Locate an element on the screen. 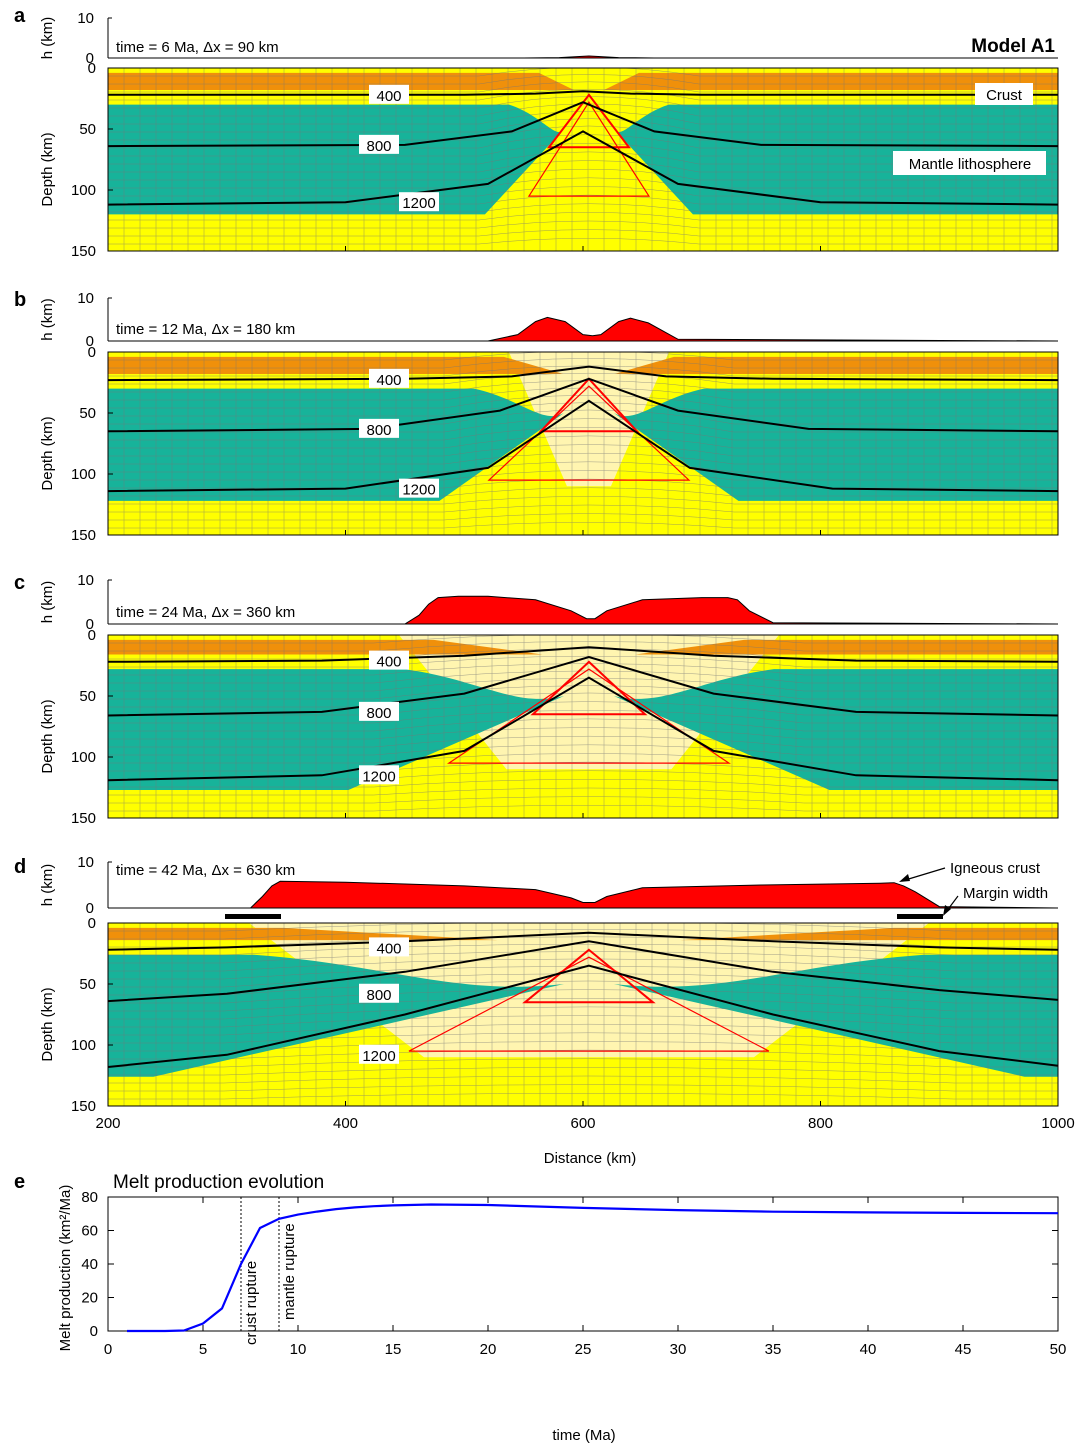 The width and height of the screenshot is (1091, 1445). melt-title: Melt production evolution is located at coordinates (218, 1182).